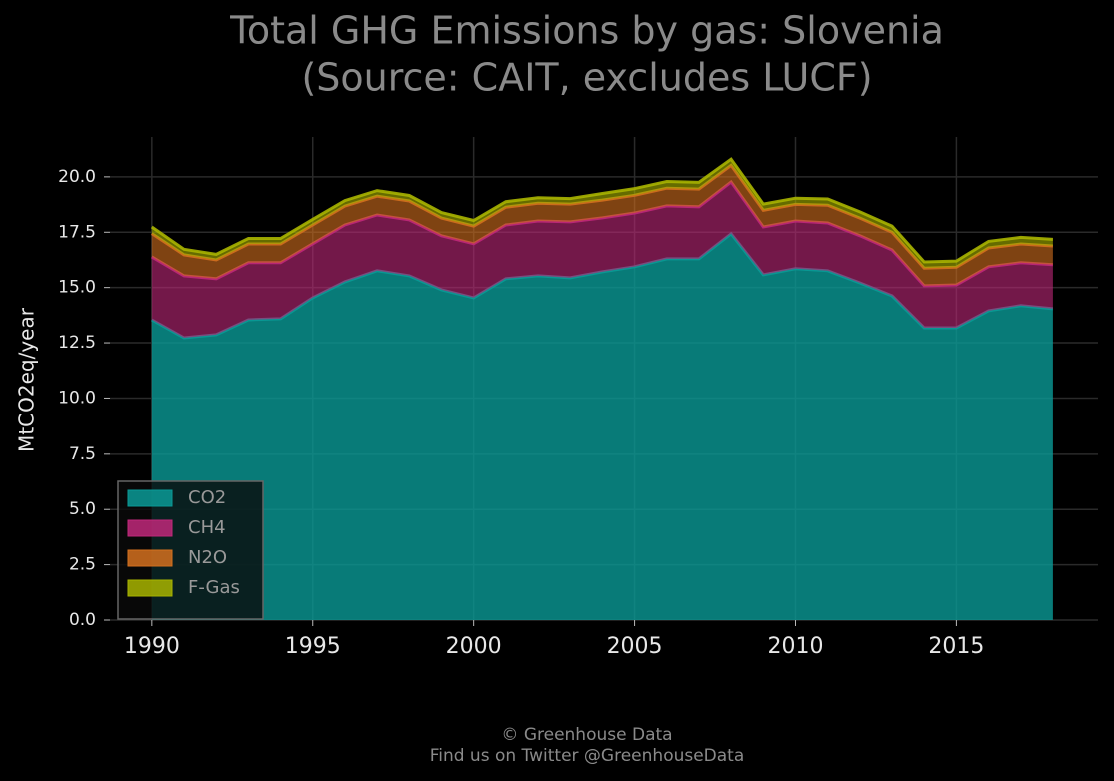  I want to click on y-tick-label: 15.0, so click(77, 288).